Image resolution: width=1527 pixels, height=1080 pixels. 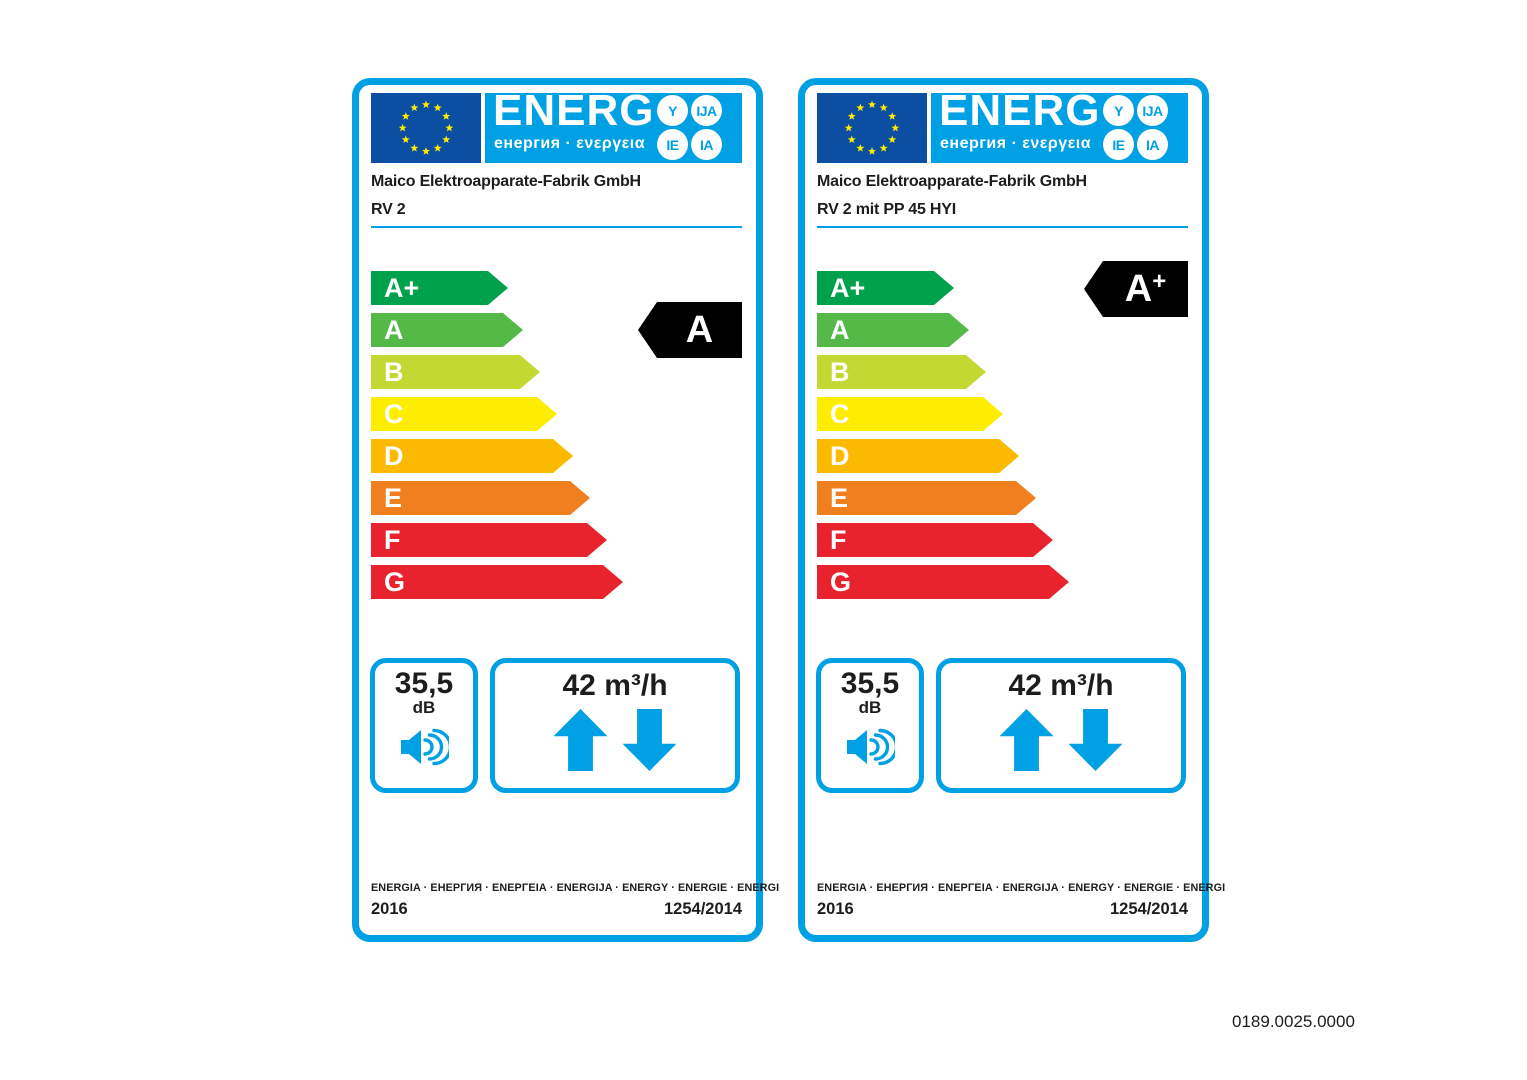 I want to click on rating-arrow: A +, so click(x=1136, y=289).